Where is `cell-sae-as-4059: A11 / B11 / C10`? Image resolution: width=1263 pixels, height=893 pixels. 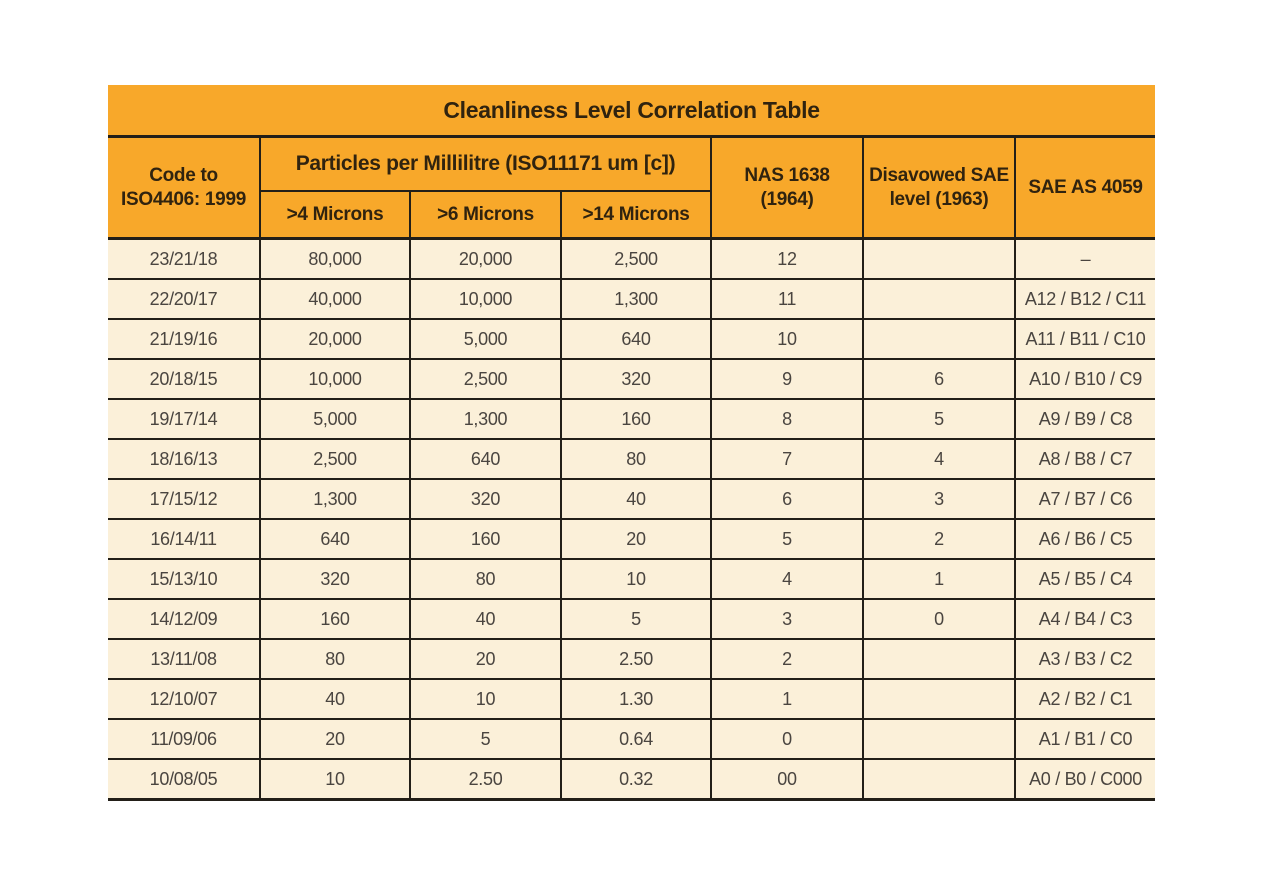
cell-sae-as-4059: A11 / B11 / C10 is located at coordinates (1084, 339).